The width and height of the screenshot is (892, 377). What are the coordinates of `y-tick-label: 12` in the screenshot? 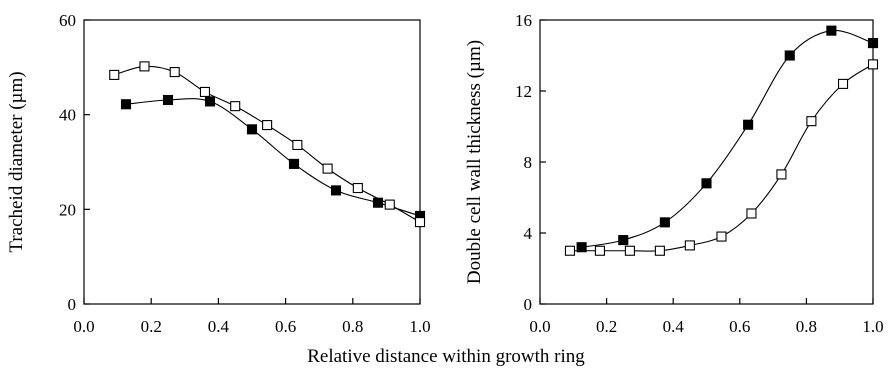 It's located at (523, 91).